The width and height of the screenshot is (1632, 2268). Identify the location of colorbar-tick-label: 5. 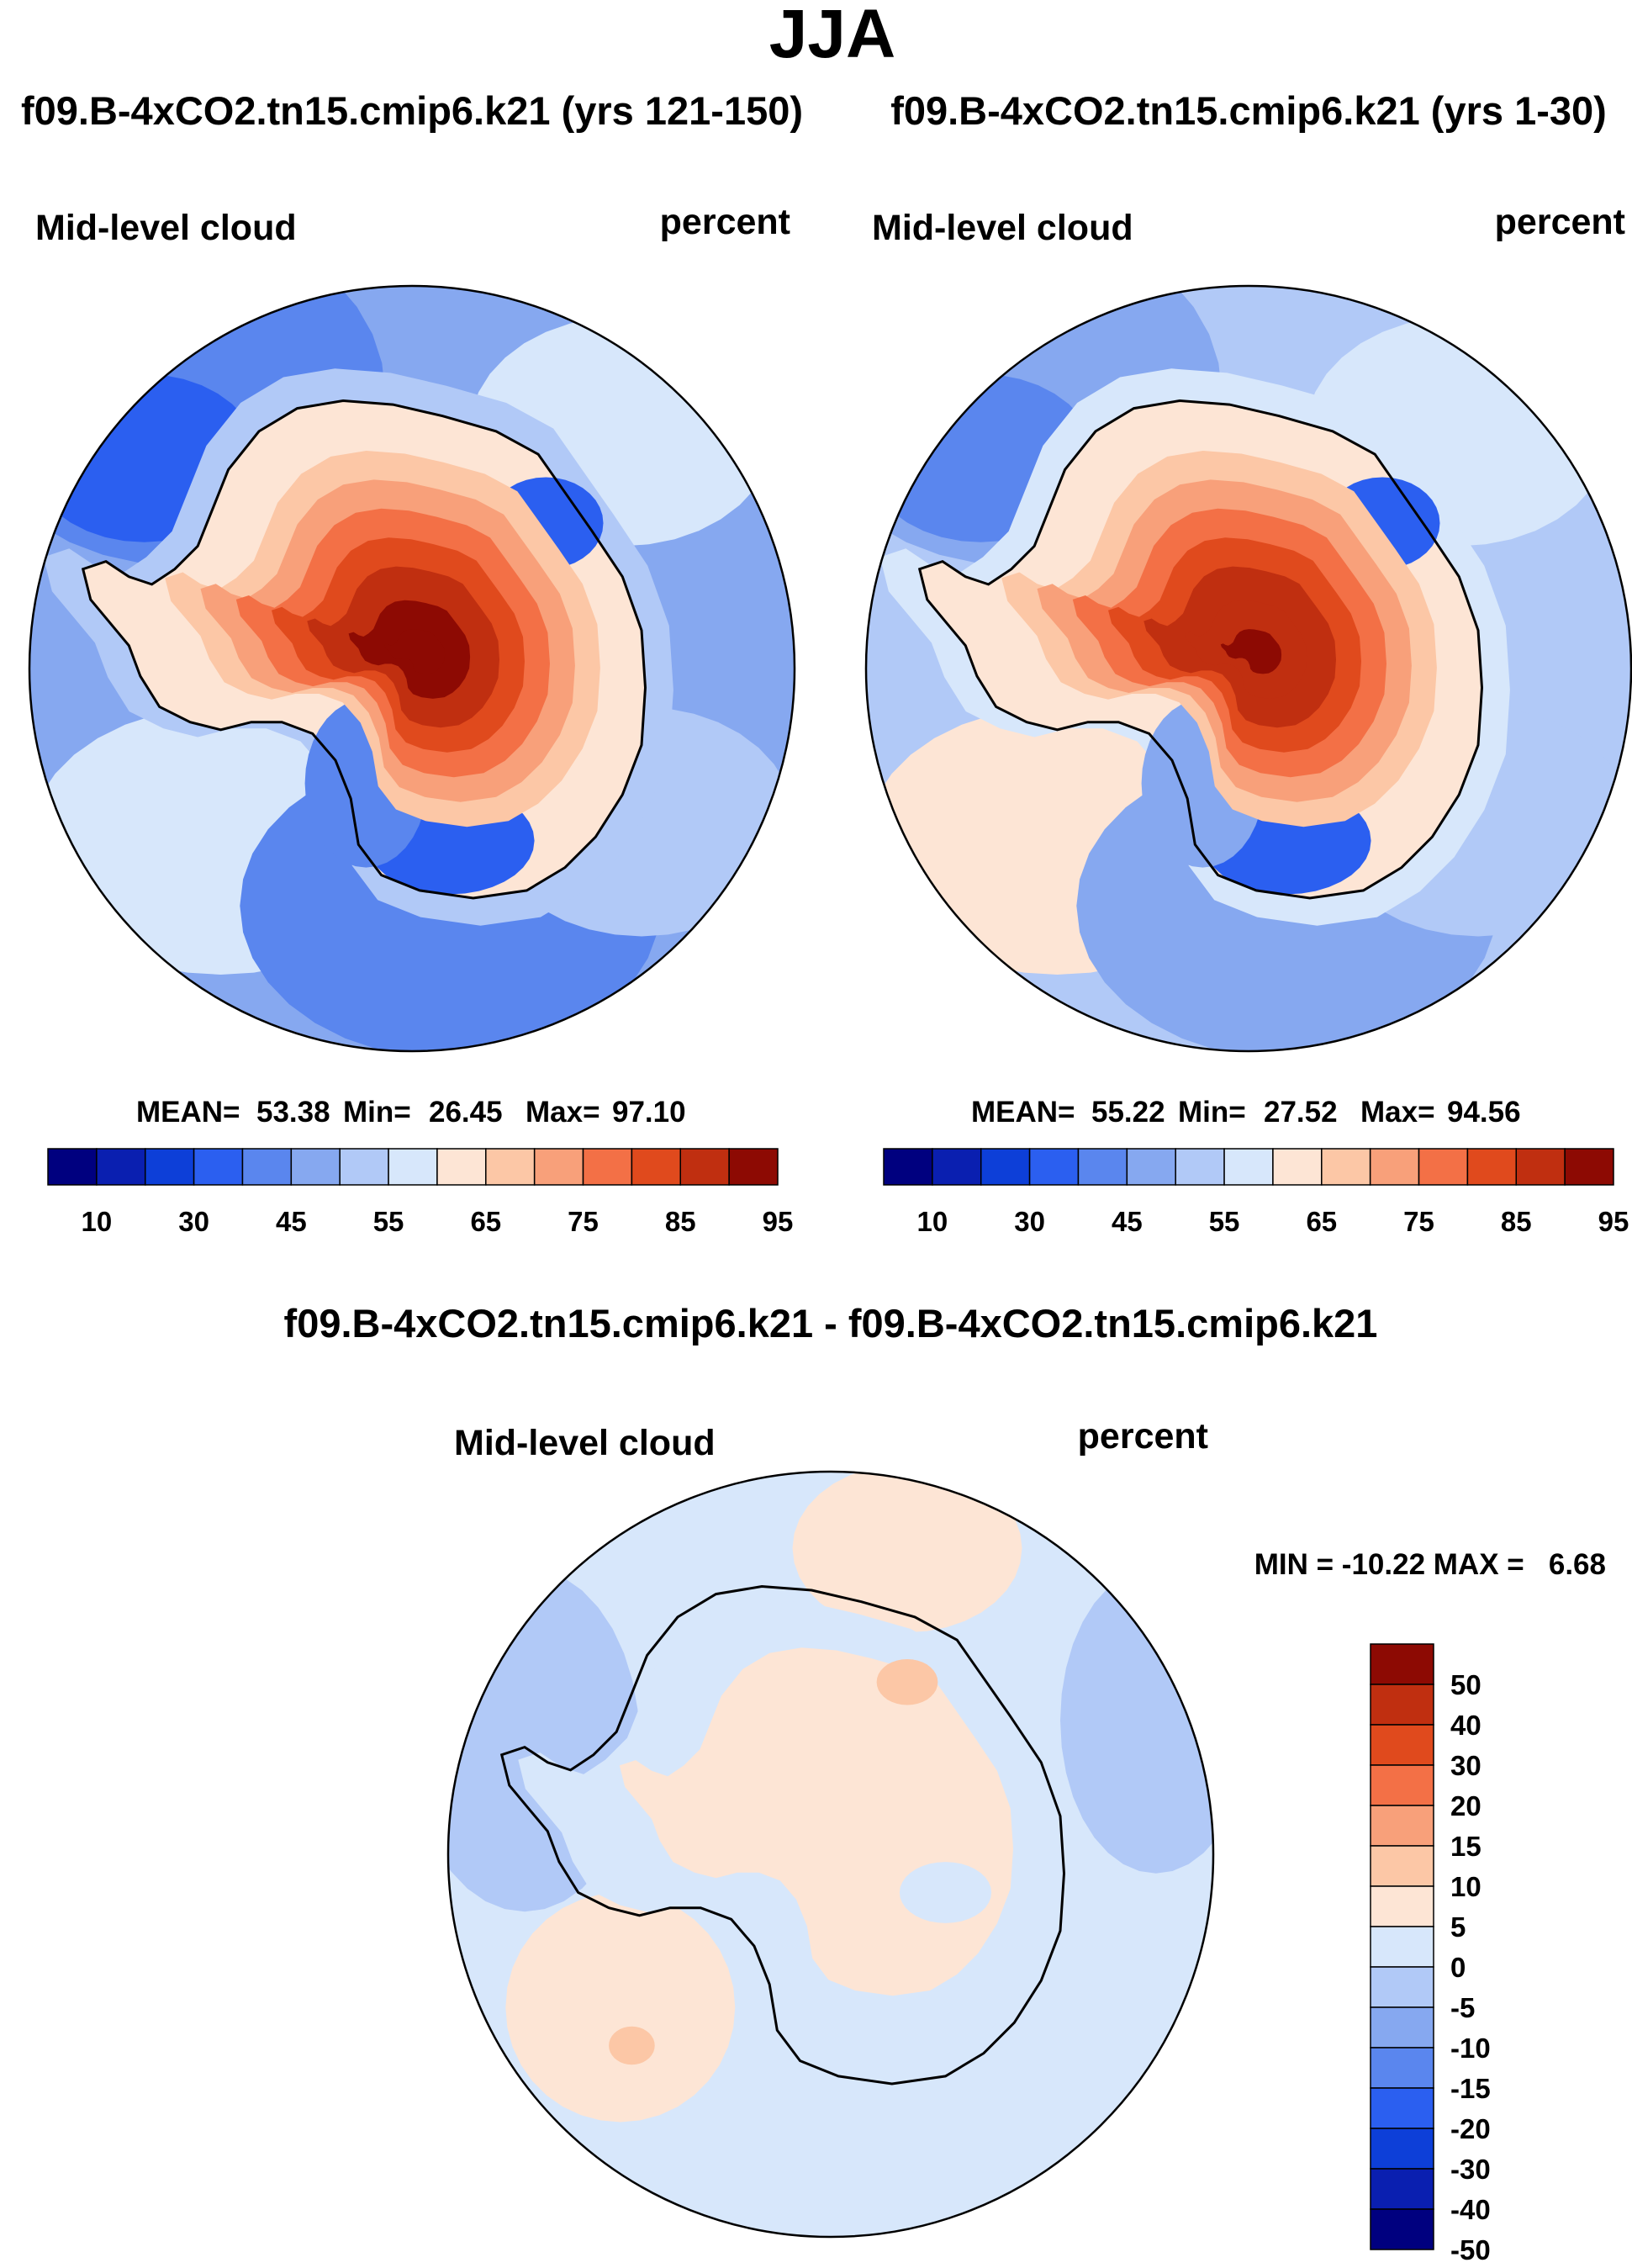
(1458, 1927).